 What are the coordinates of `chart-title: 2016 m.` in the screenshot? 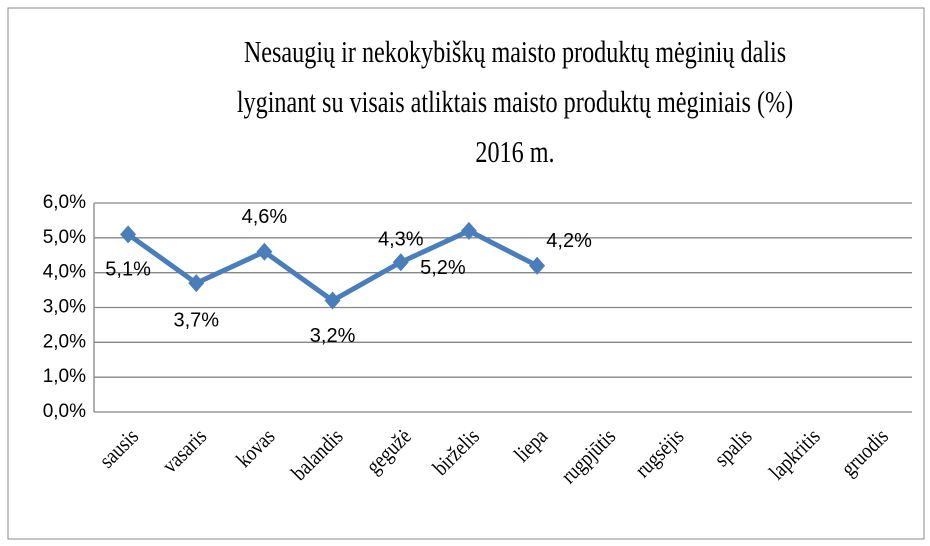 It's located at (514, 152).